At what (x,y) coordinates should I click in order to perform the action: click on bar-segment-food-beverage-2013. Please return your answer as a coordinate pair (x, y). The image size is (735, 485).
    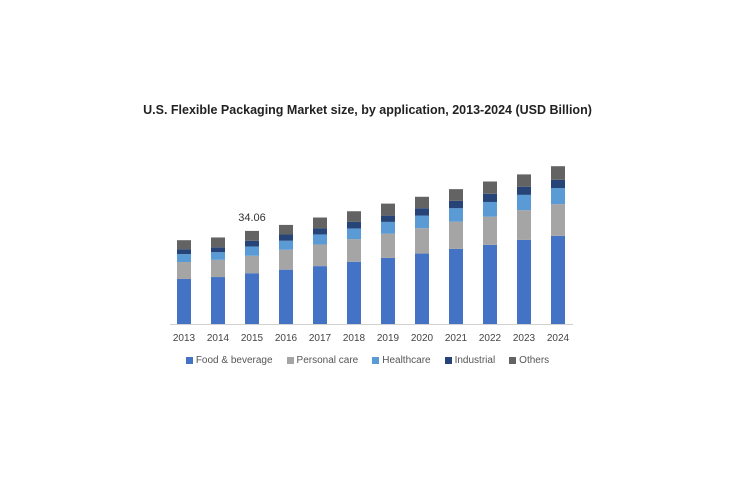
    Looking at the image, I should click on (184, 301).